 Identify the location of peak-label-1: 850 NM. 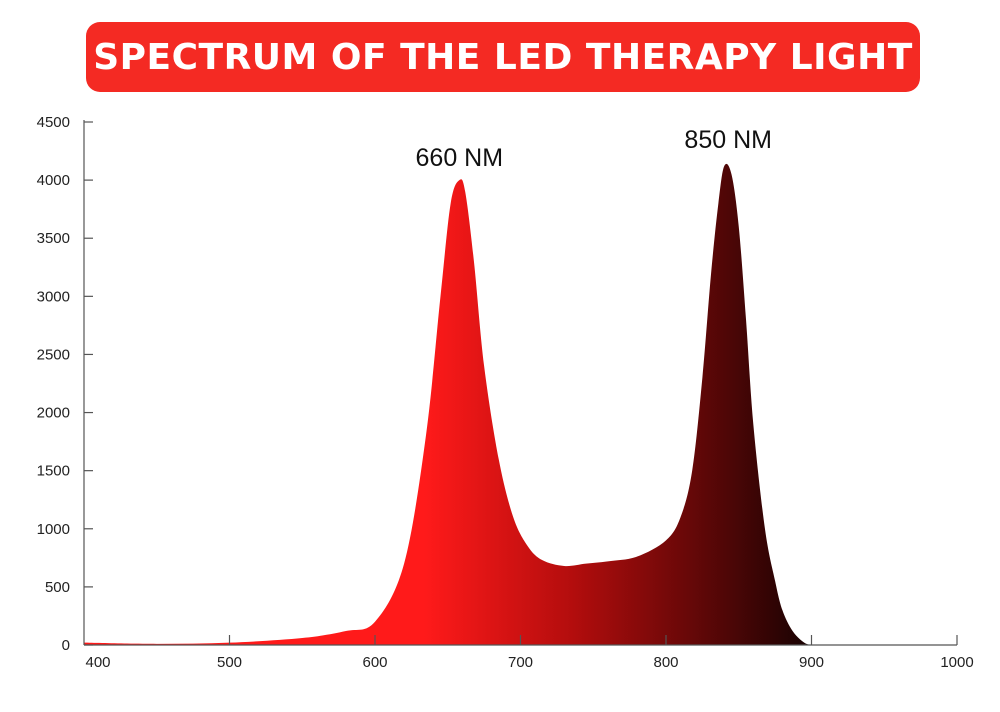
(728, 140).